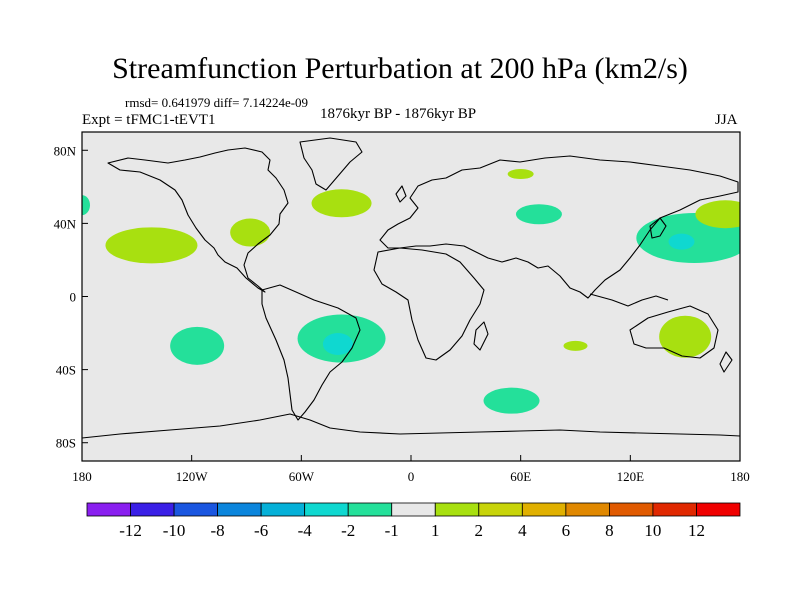 The height and width of the screenshot is (600, 800). What do you see at coordinates (337, 344) in the screenshot?
I see `anomaly-s-atlantic-core` at bounding box center [337, 344].